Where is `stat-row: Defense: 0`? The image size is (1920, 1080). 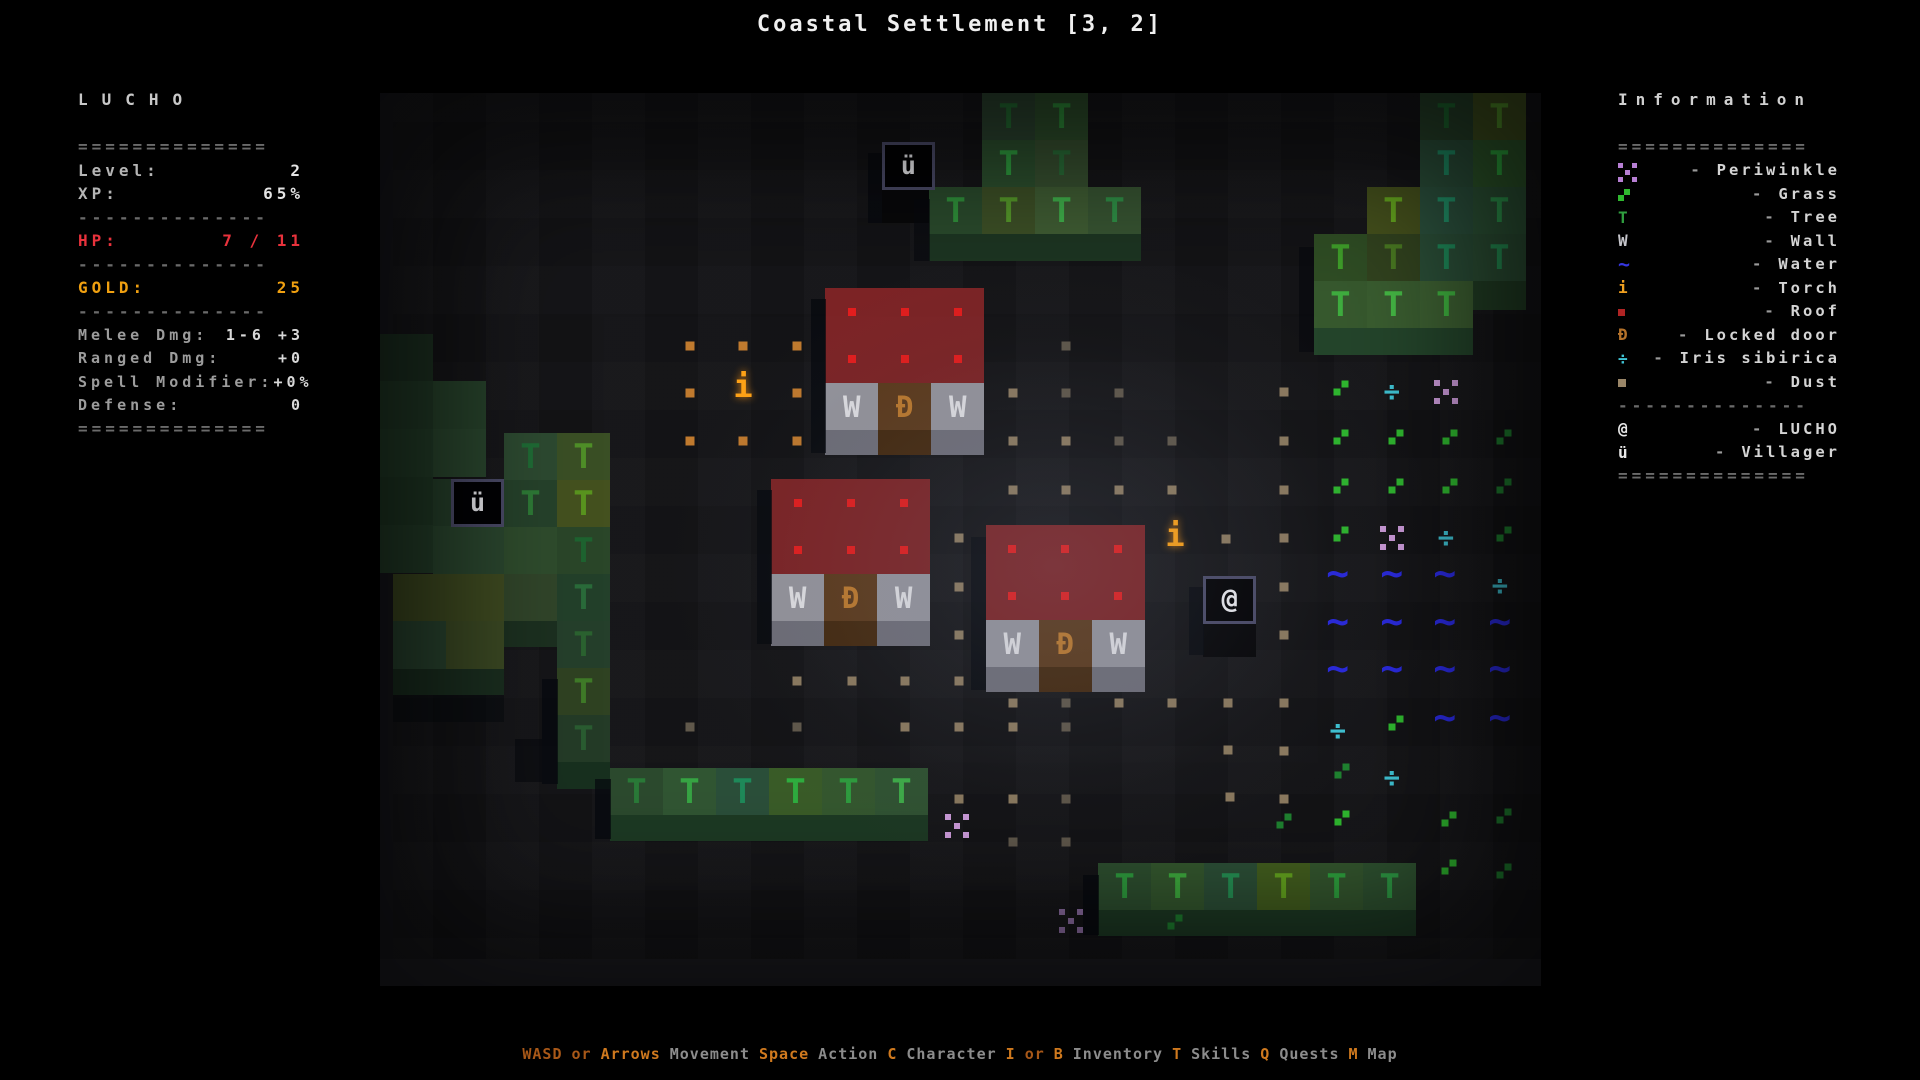 stat-row: Defense: 0 is located at coordinates (191, 406).